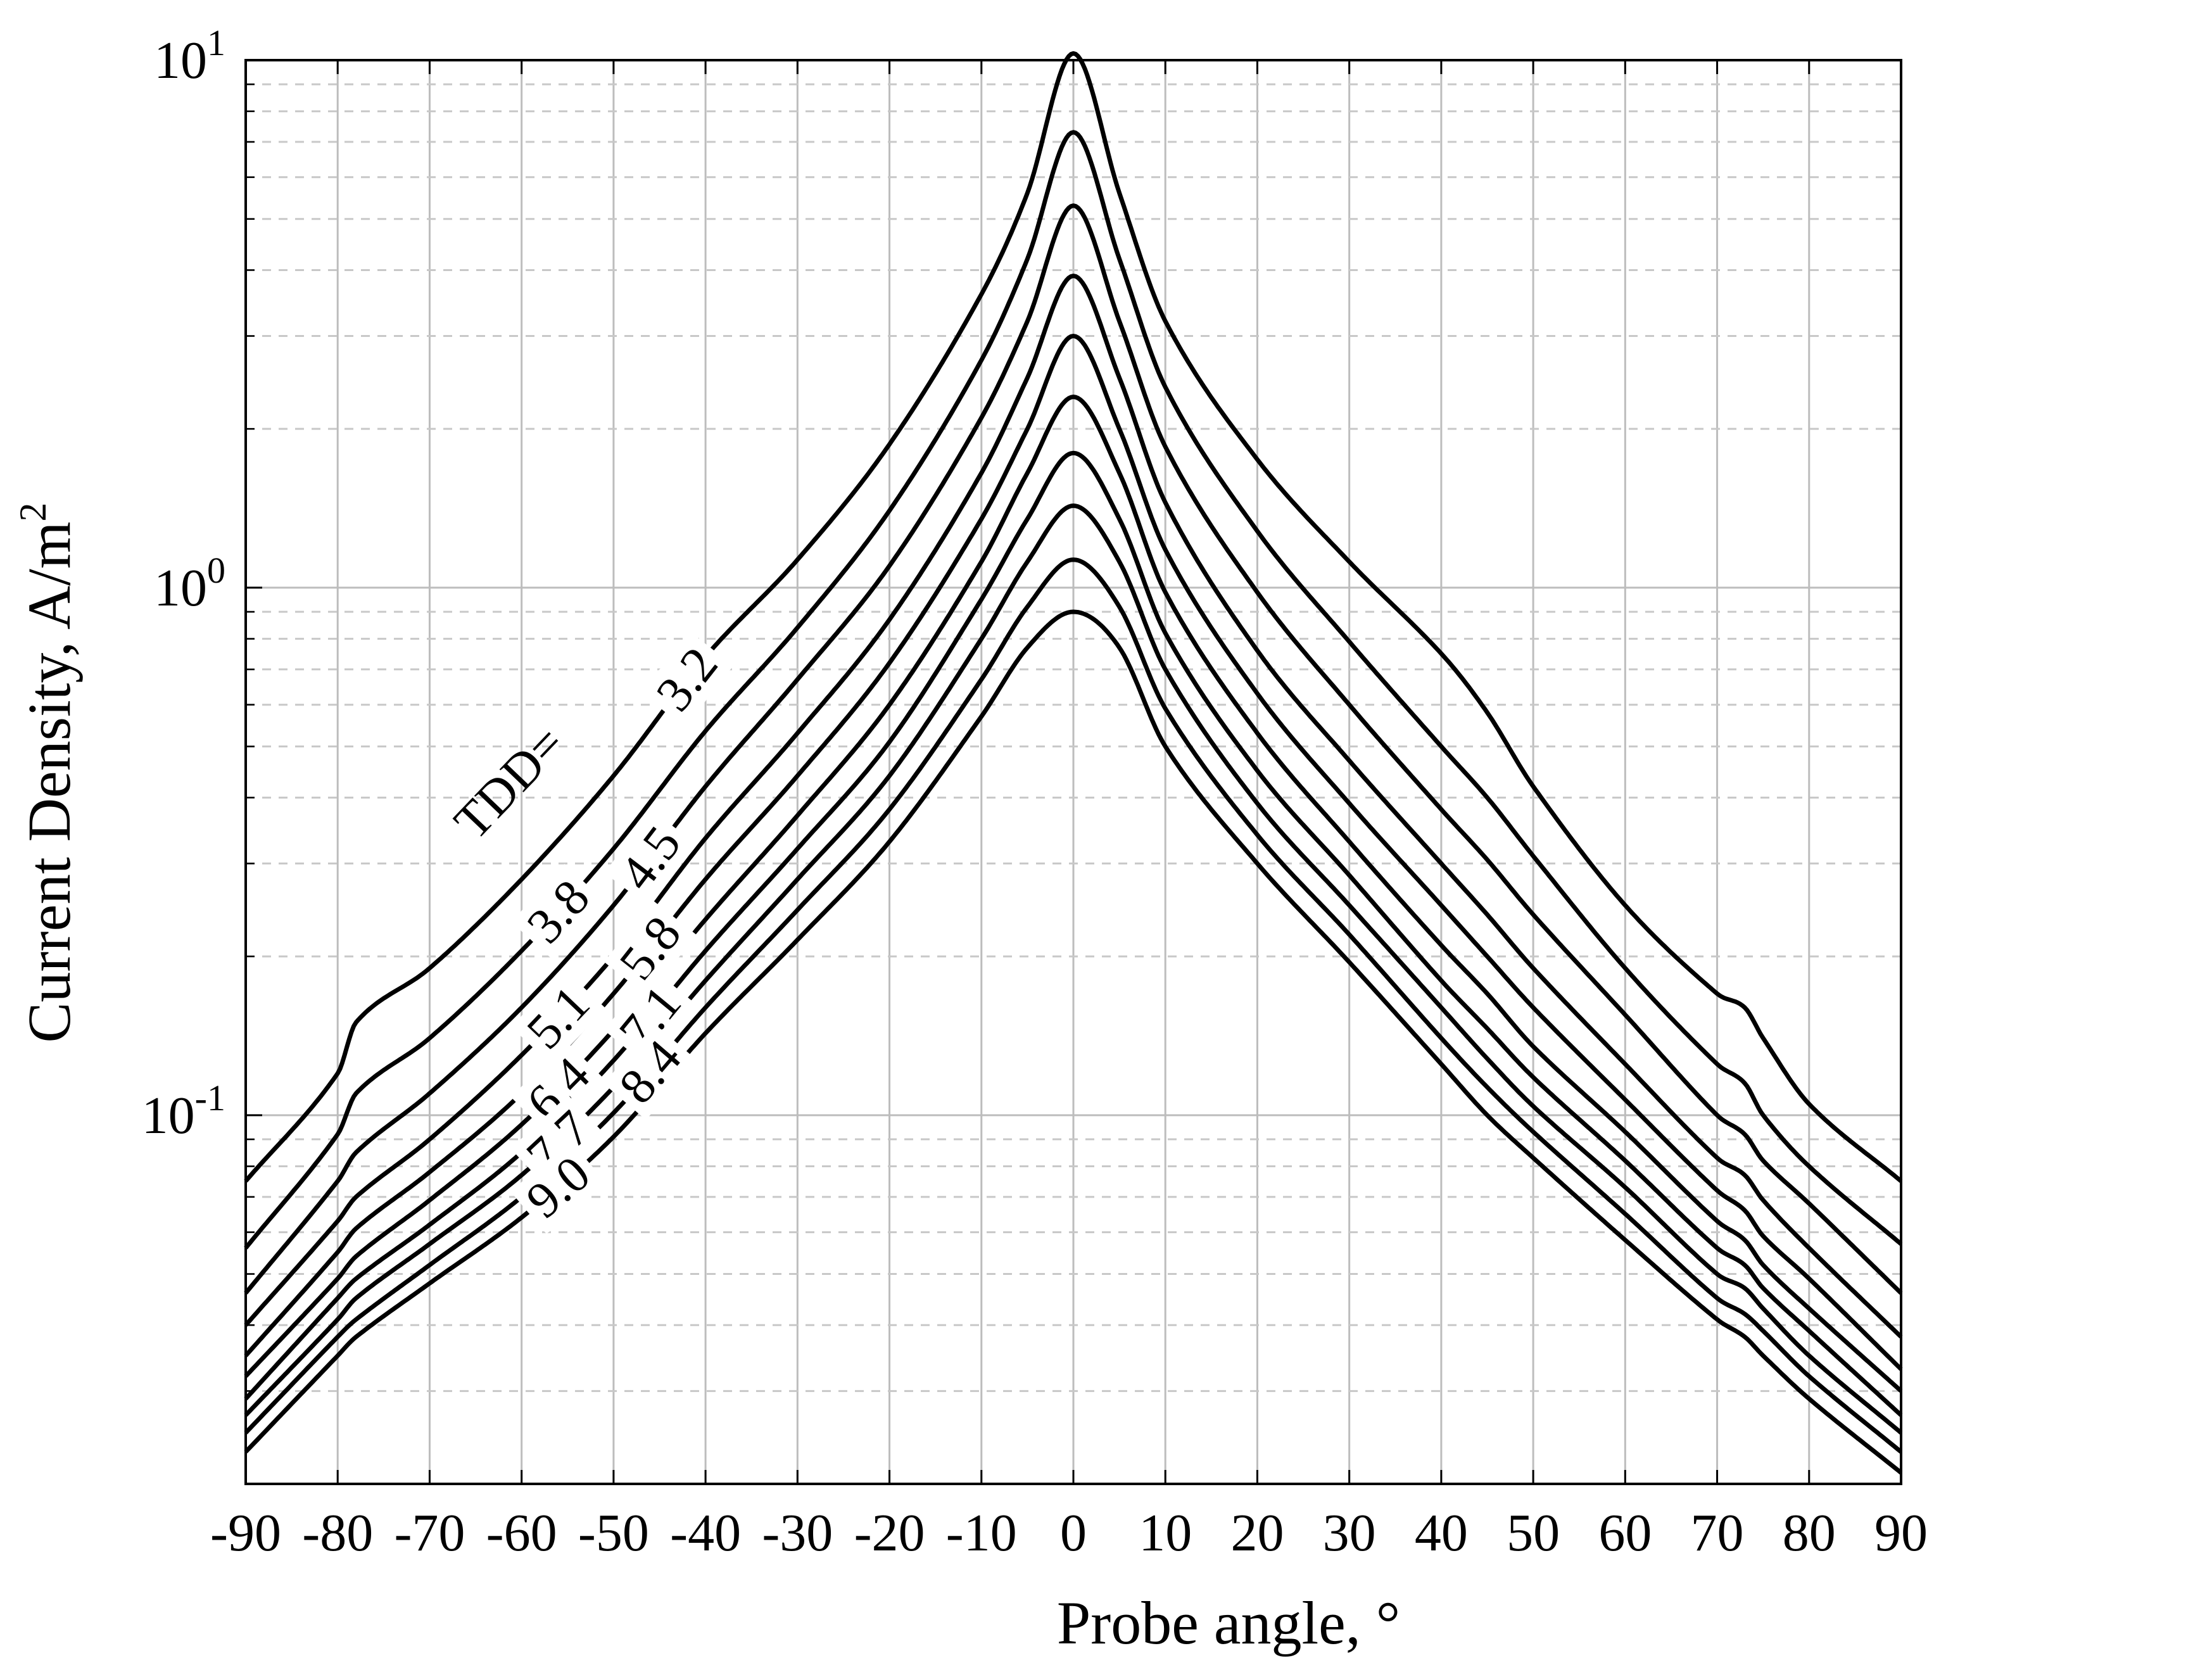  What do you see at coordinates (216, 570) in the screenshot?
I see `y-tick-exponent: 0` at bounding box center [216, 570].